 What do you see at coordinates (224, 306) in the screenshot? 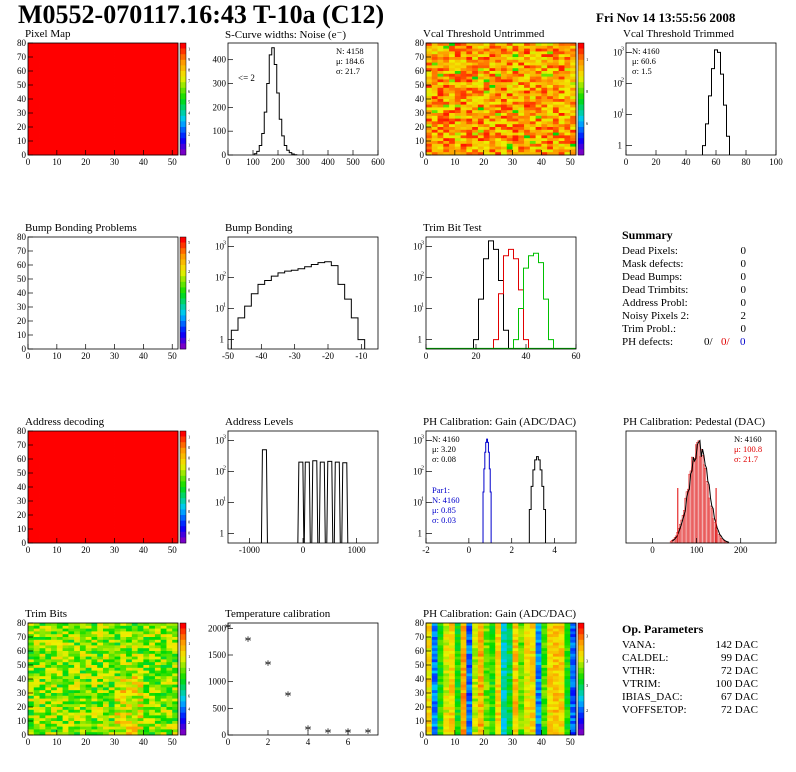
I see `y-tick-exponent: 1` at bounding box center [224, 306].